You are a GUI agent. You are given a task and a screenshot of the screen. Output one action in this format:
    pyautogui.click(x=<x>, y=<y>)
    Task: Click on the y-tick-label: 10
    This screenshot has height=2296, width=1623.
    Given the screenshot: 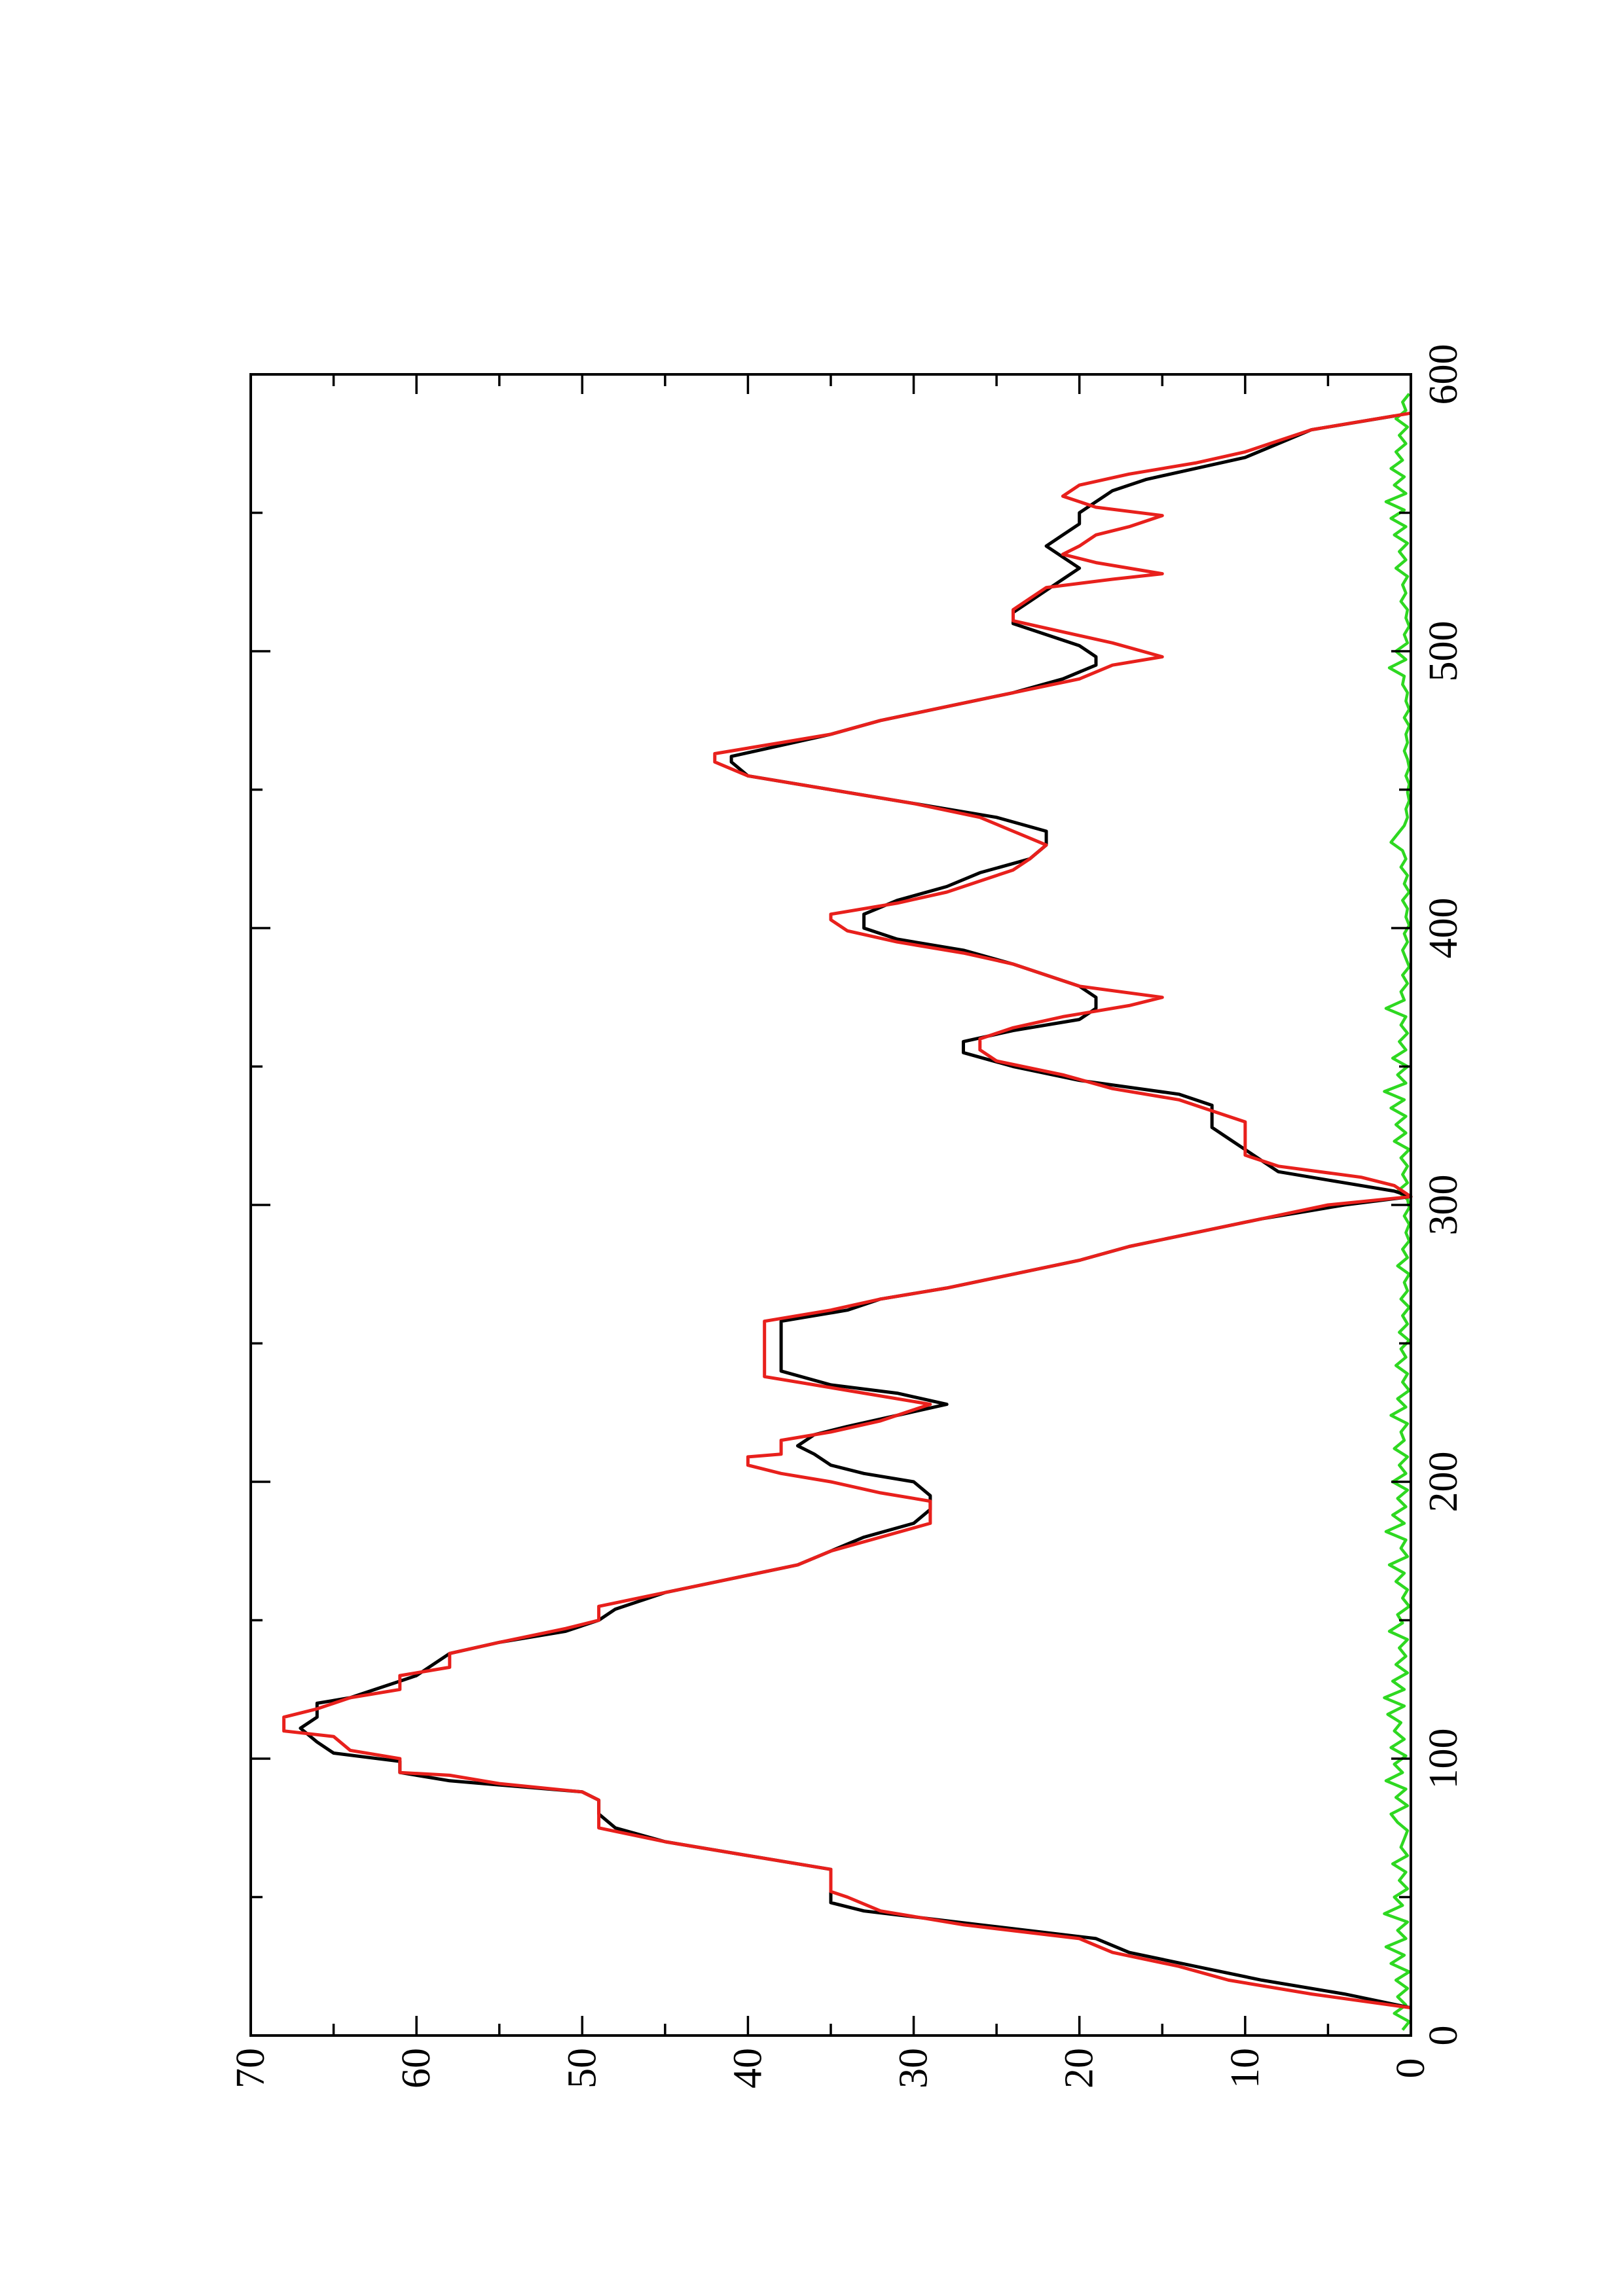 What is the action you would take?
    pyautogui.click(x=1245, y=2068)
    